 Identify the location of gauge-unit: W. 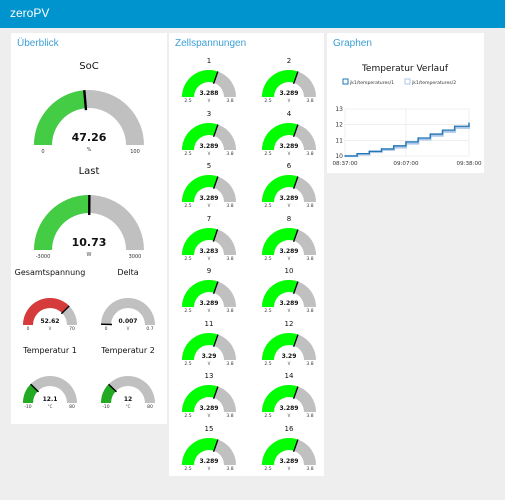
(89, 255).